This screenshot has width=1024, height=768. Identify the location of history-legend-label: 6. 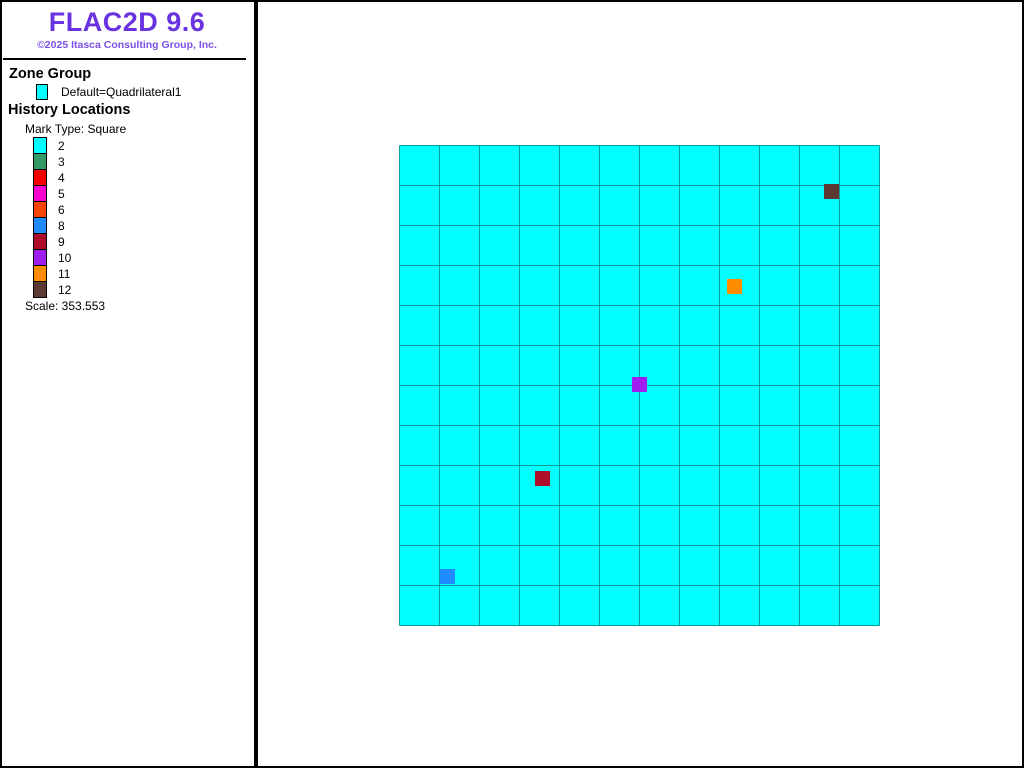
(61, 210).